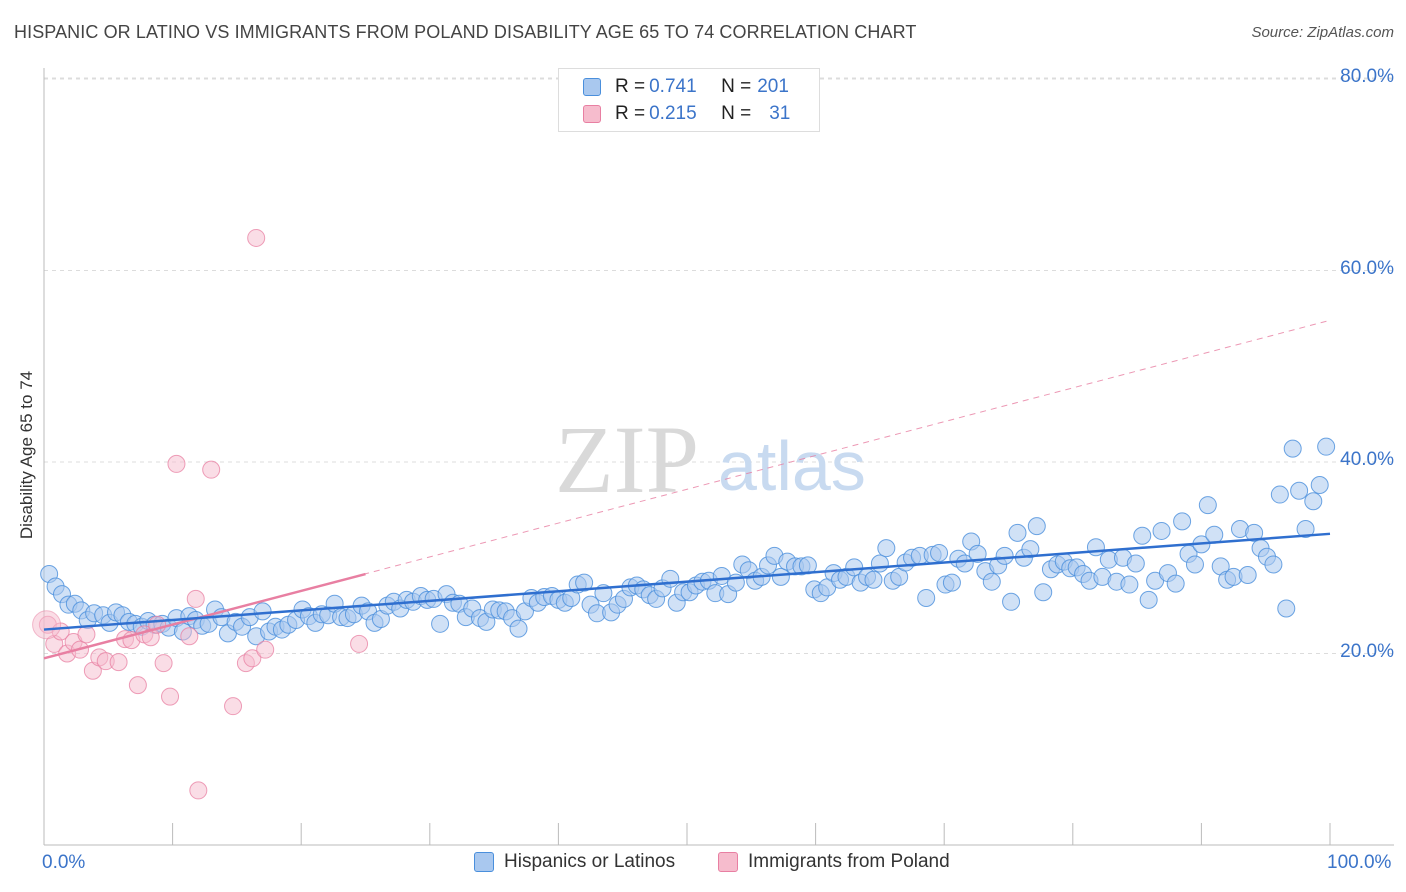 The height and width of the screenshot is (892, 1406). I want to click on correlation-legend: R = 0.741 N = 201 R = 0.215 N = 31, so click(689, 100).